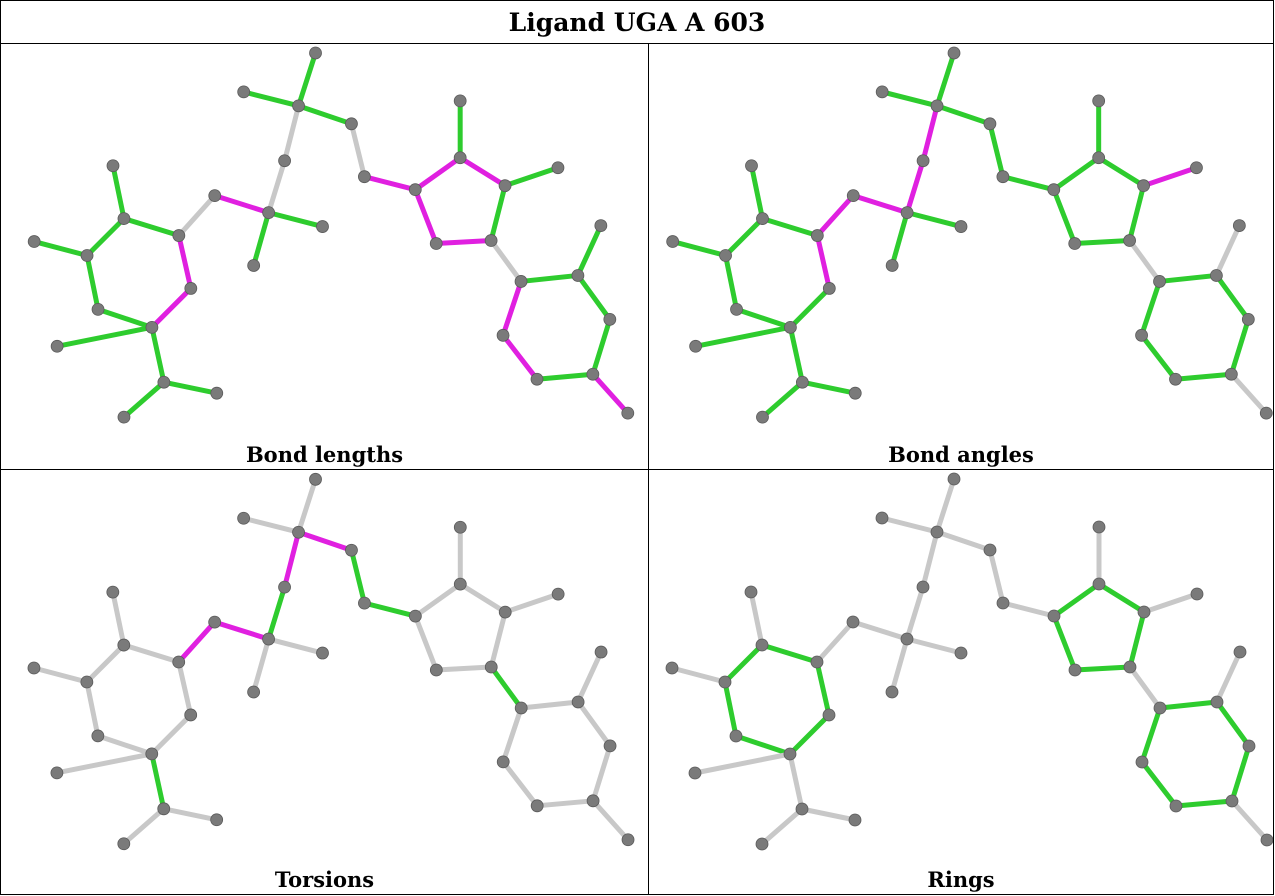 The image size is (1275, 896). Describe the element at coordinates (961, 454) in the screenshot. I see `panel-caption: Bond angles` at that location.